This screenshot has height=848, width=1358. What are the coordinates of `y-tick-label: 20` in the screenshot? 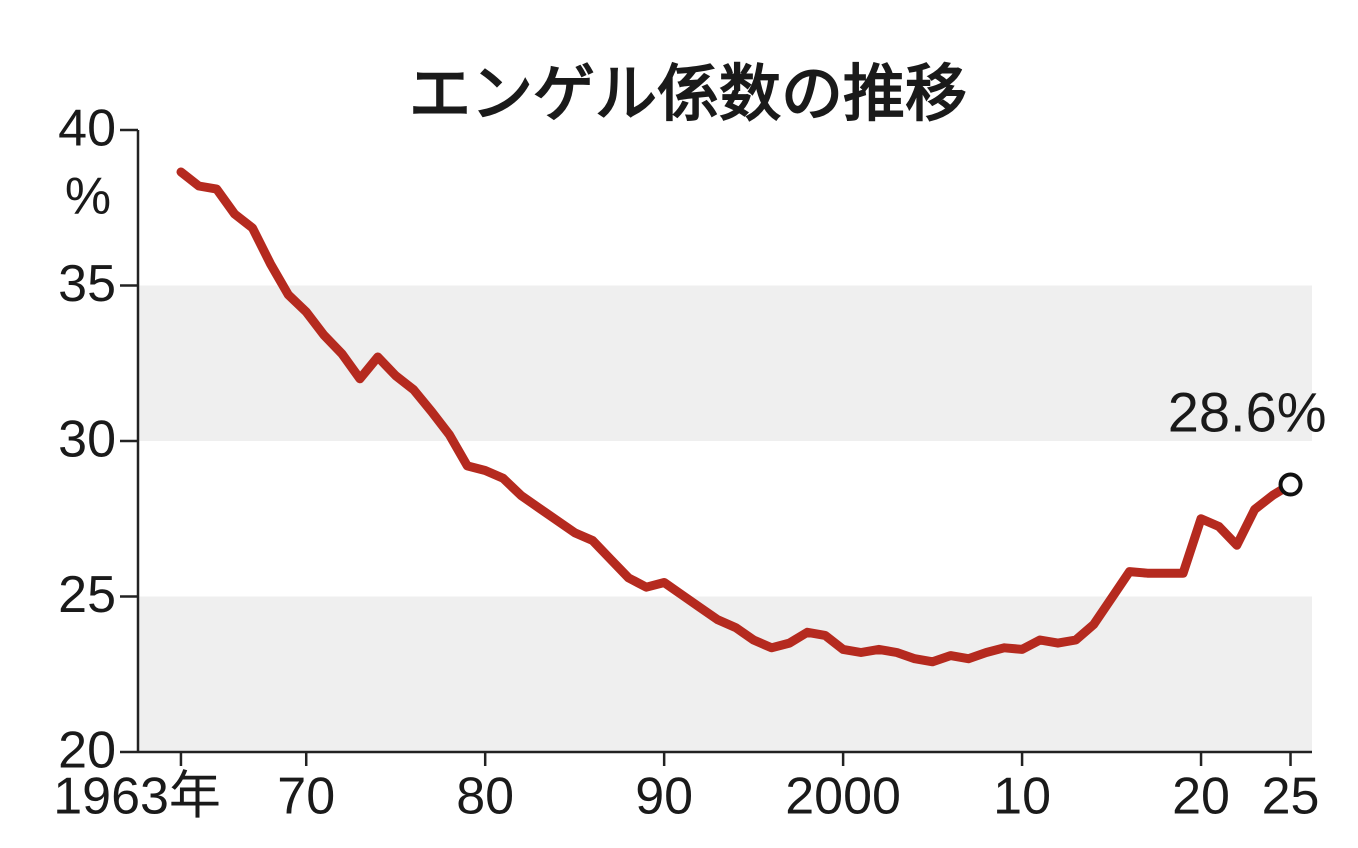 It's located at (87, 751).